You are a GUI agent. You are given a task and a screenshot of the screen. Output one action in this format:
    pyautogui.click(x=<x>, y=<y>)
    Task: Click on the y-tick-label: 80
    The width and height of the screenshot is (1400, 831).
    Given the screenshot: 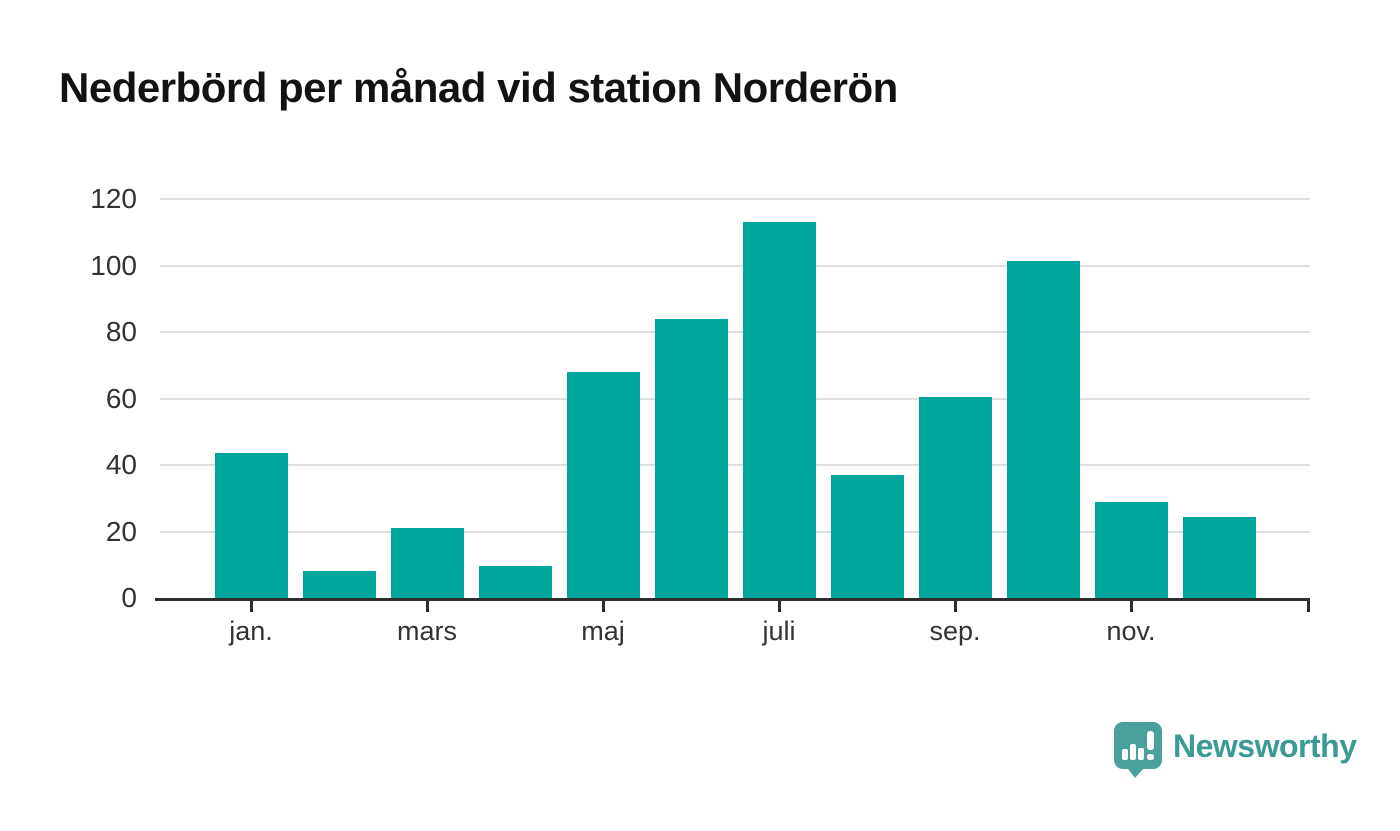 What is the action you would take?
    pyautogui.click(x=121, y=331)
    